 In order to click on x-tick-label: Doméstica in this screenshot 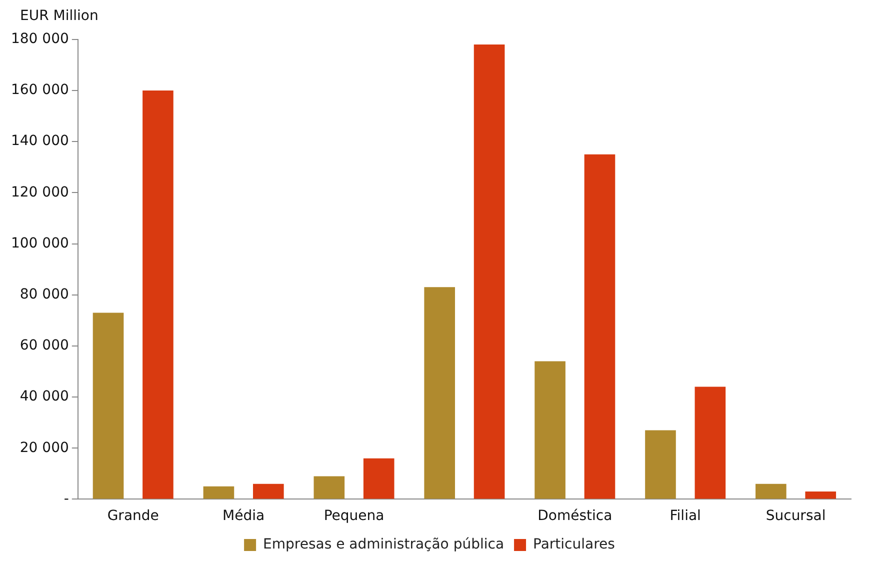, I will do `click(575, 516)`.